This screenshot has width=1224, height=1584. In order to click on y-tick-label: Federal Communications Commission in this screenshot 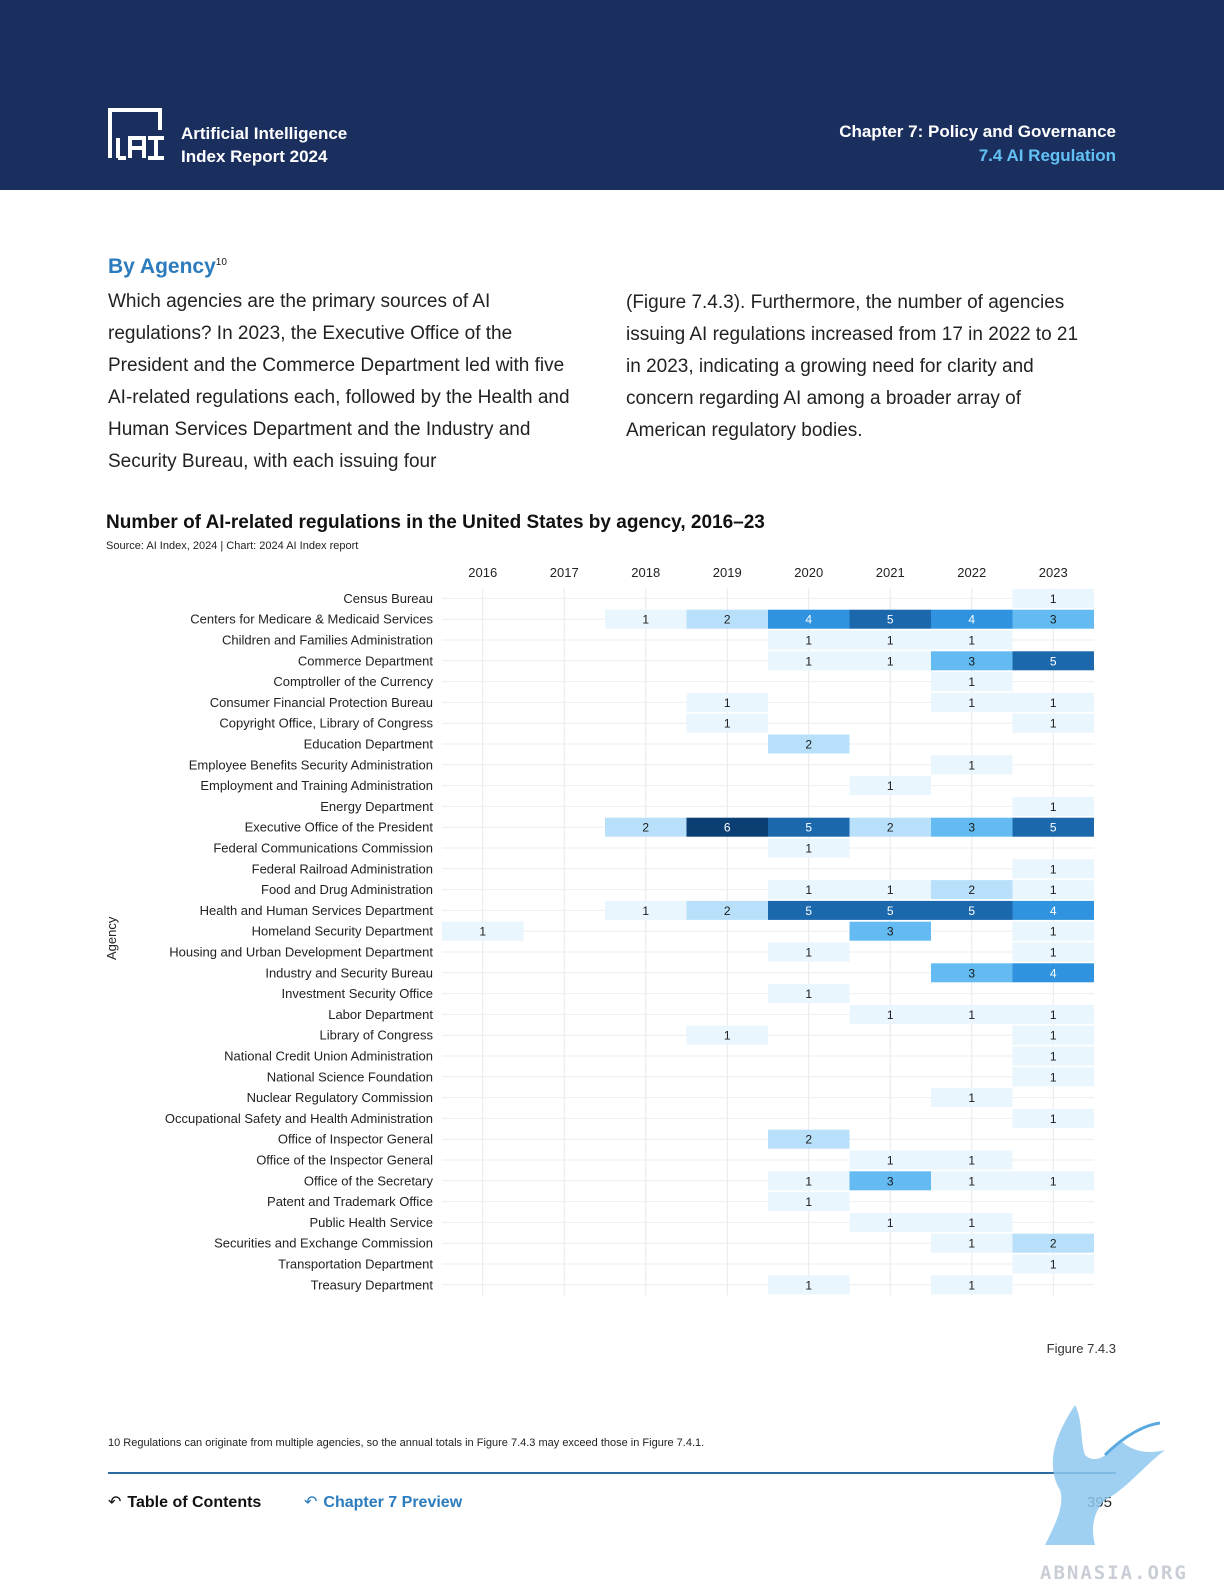, I will do `click(323, 848)`.